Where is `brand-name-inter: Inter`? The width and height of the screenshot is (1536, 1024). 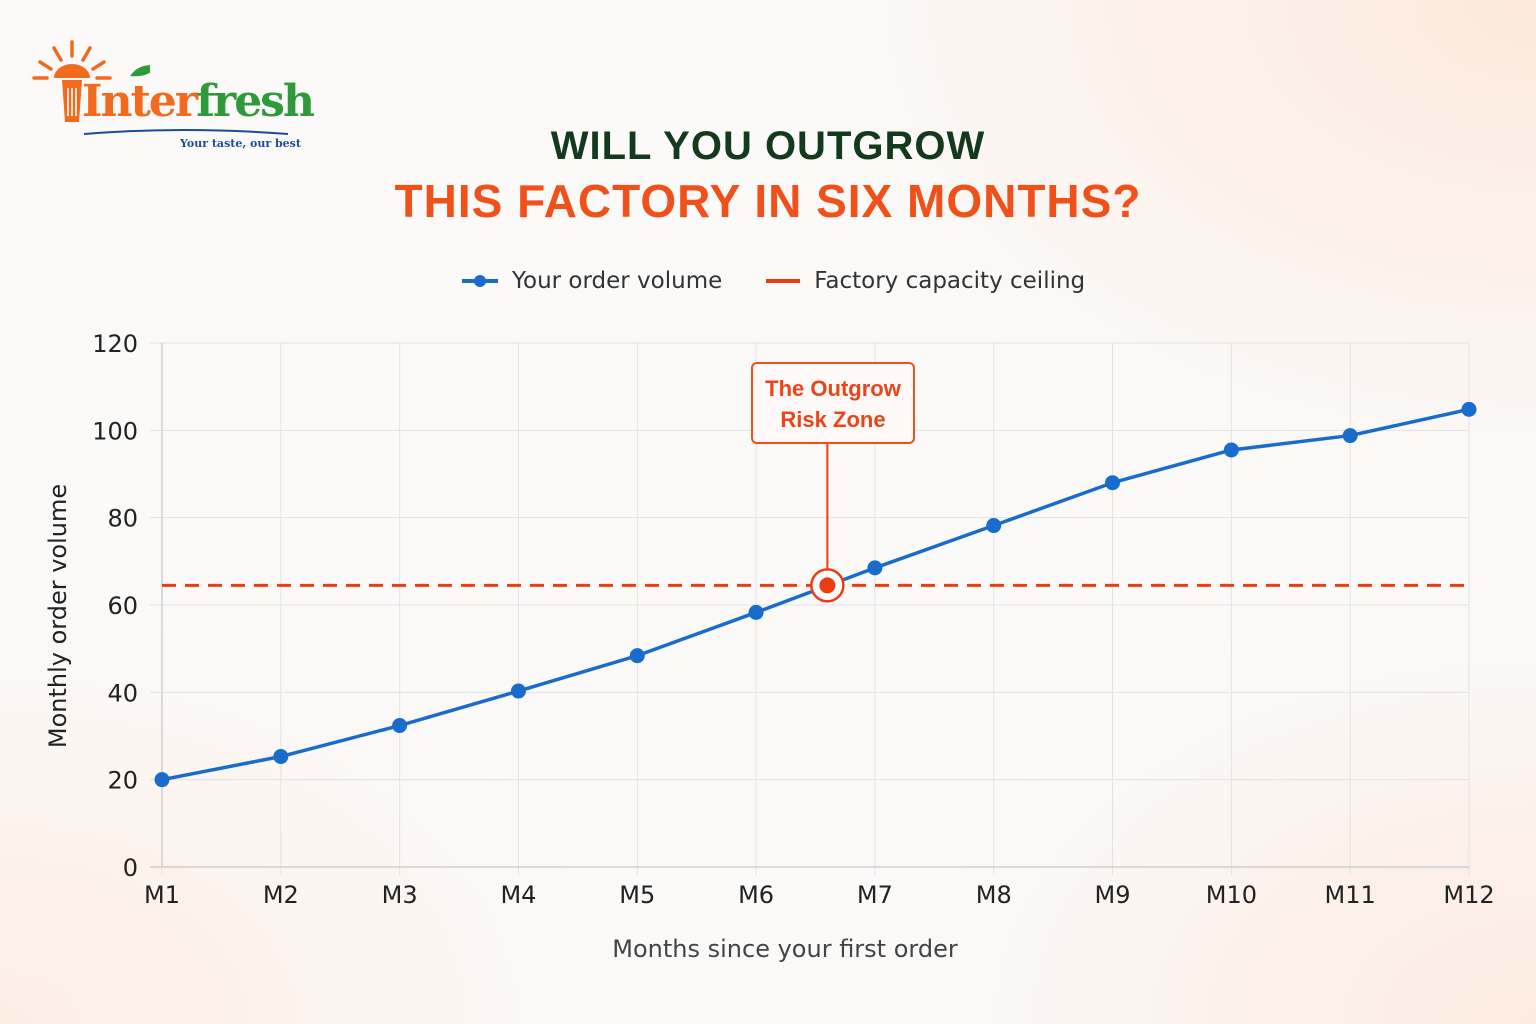 brand-name-inter: Inter is located at coordinates (140, 101).